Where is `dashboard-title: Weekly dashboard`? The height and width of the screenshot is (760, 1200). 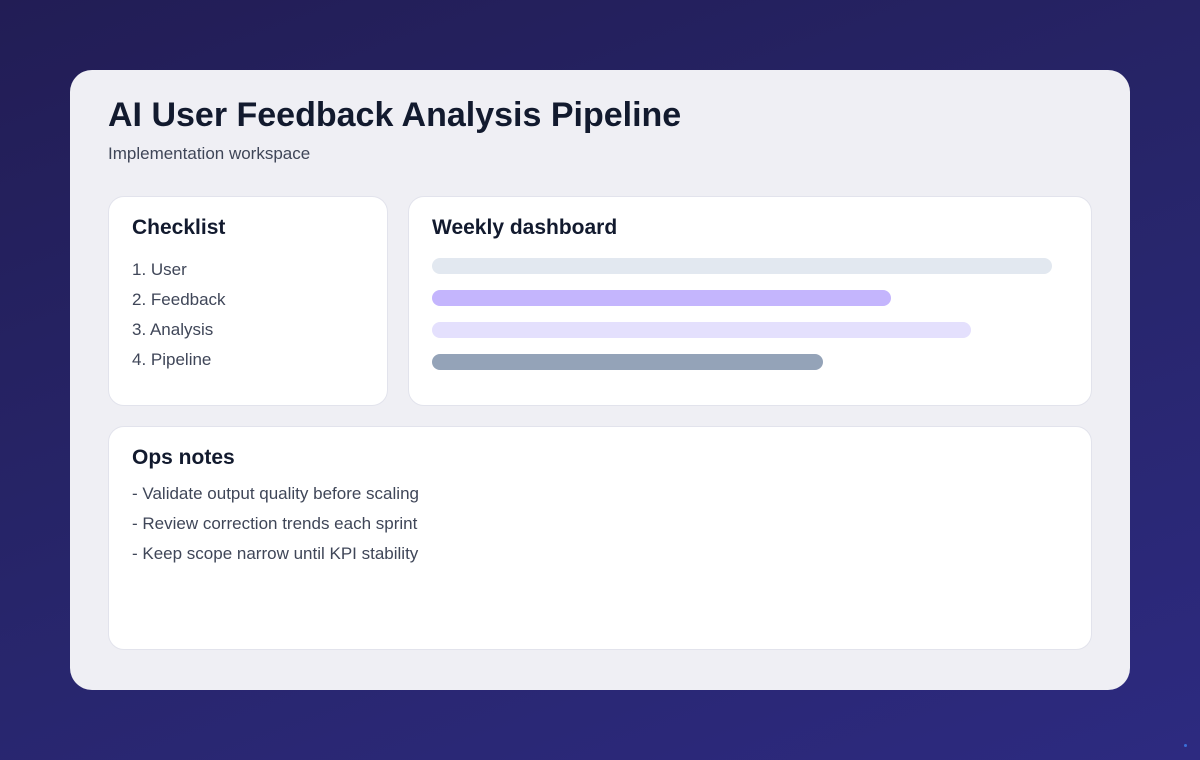
dashboard-title: Weekly dashboard is located at coordinates (525, 227).